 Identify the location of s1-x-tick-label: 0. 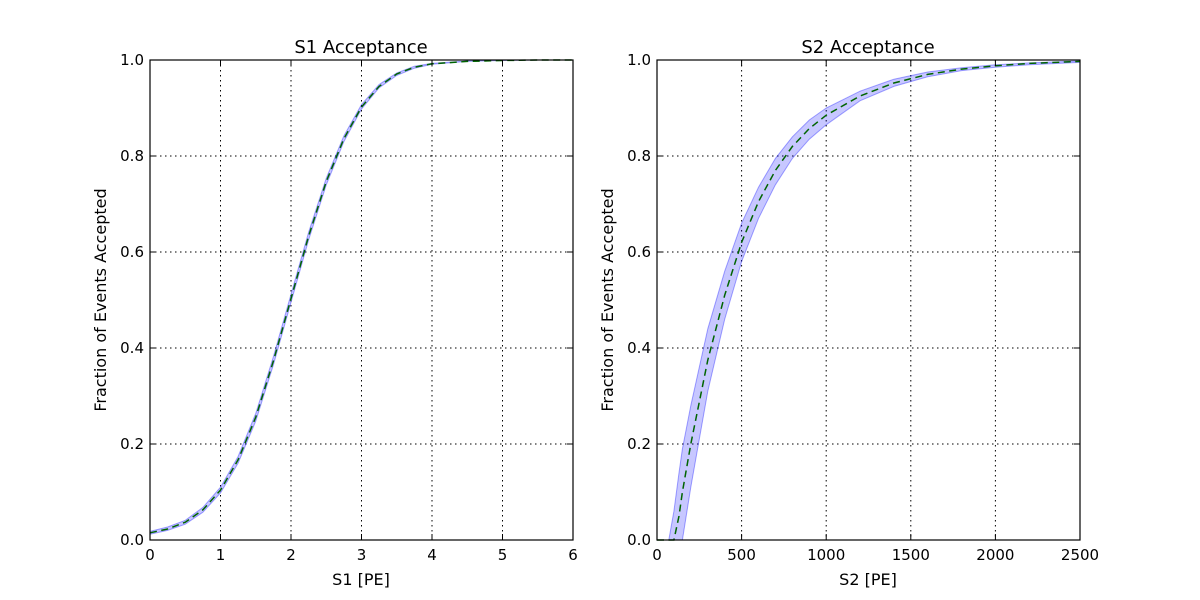
(150, 555).